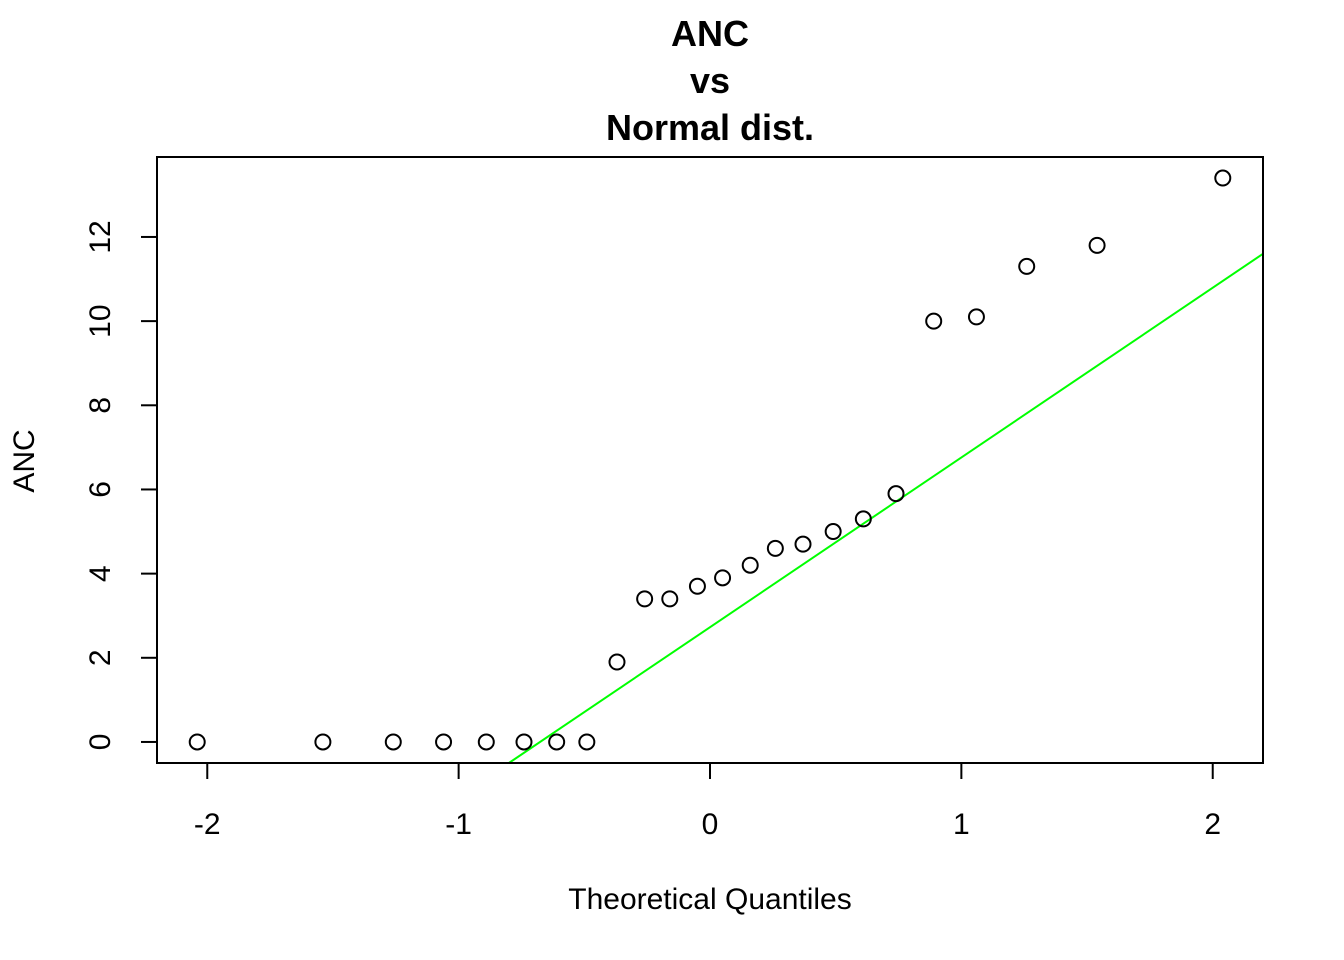 The width and height of the screenshot is (1344, 960). What do you see at coordinates (100, 236) in the screenshot?
I see `y-tick-label: 12` at bounding box center [100, 236].